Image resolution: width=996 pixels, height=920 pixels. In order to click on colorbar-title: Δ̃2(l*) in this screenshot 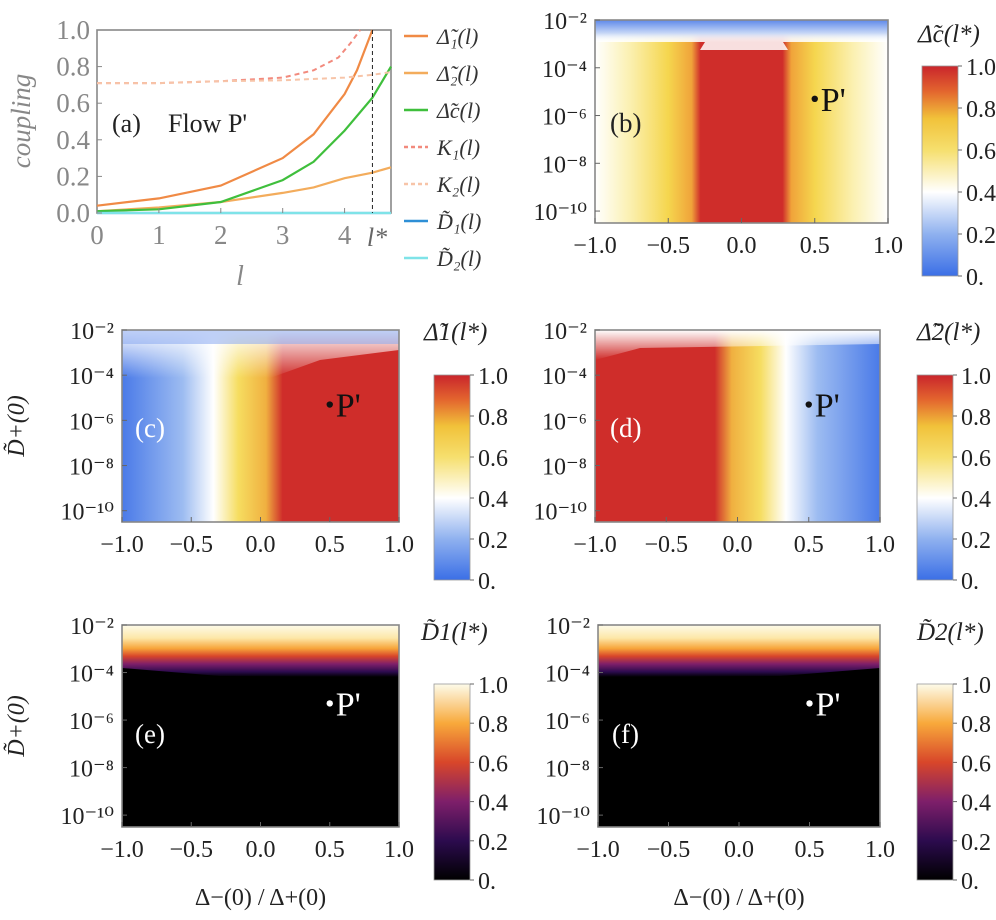, I will do `click(948, 332)`.